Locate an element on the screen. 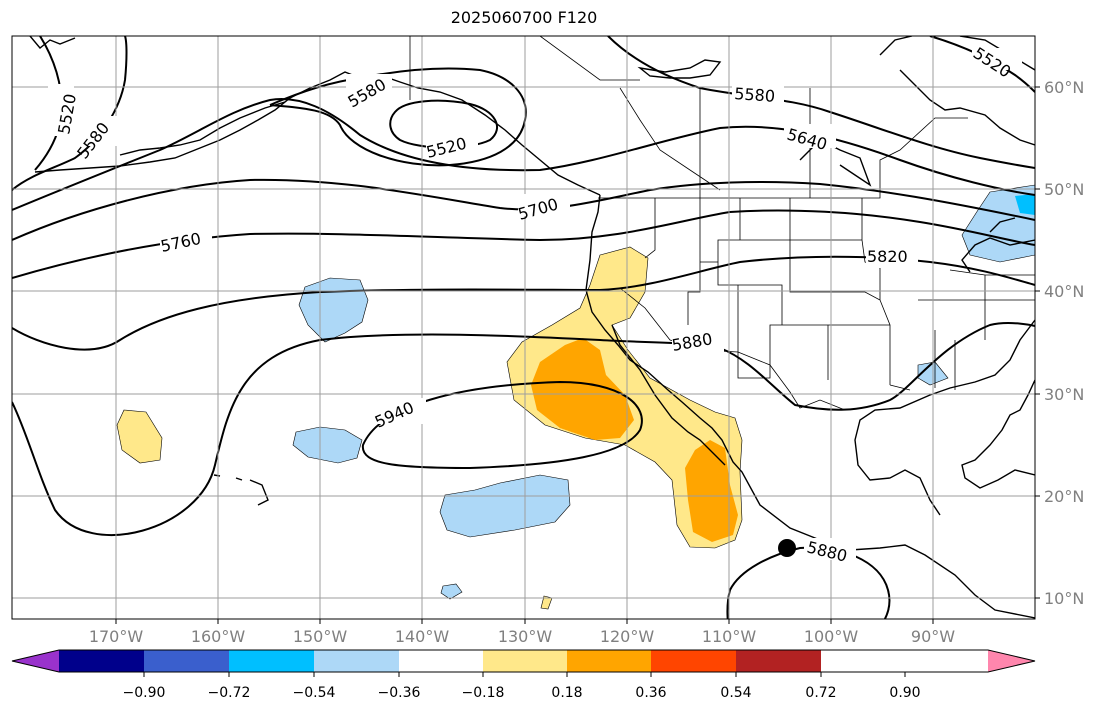 This screenshot has width=1105, height=712. colorbar-low-extension is located at coordinates (35, 661).